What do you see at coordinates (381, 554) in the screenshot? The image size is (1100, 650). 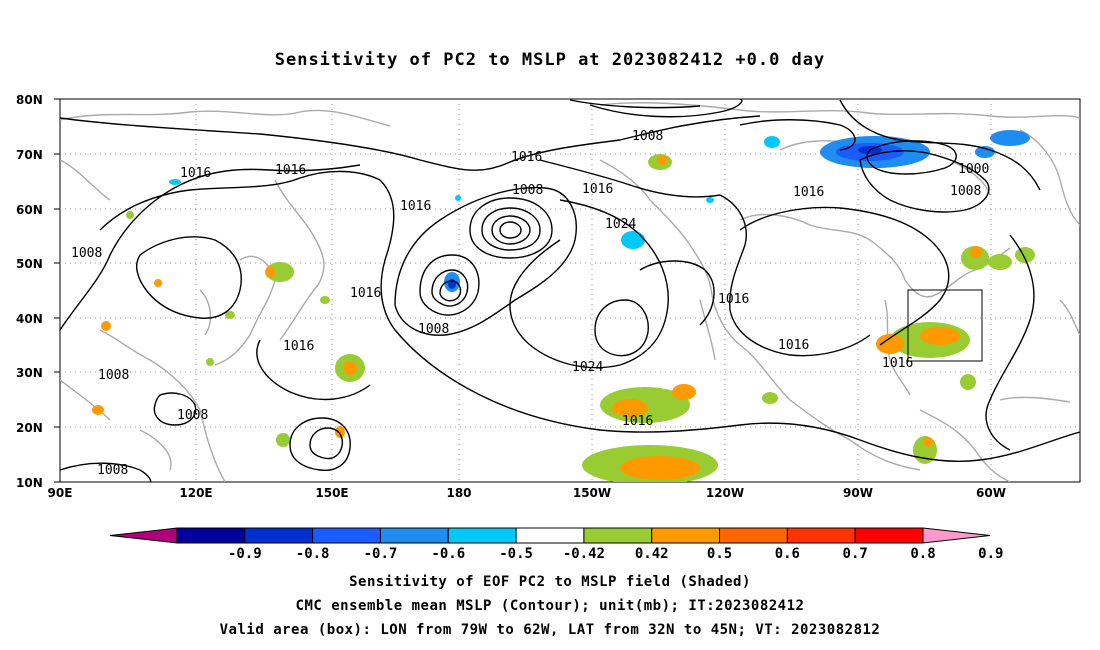 I see `colorbar-label: -0.7` at bounding box center [381, 554].